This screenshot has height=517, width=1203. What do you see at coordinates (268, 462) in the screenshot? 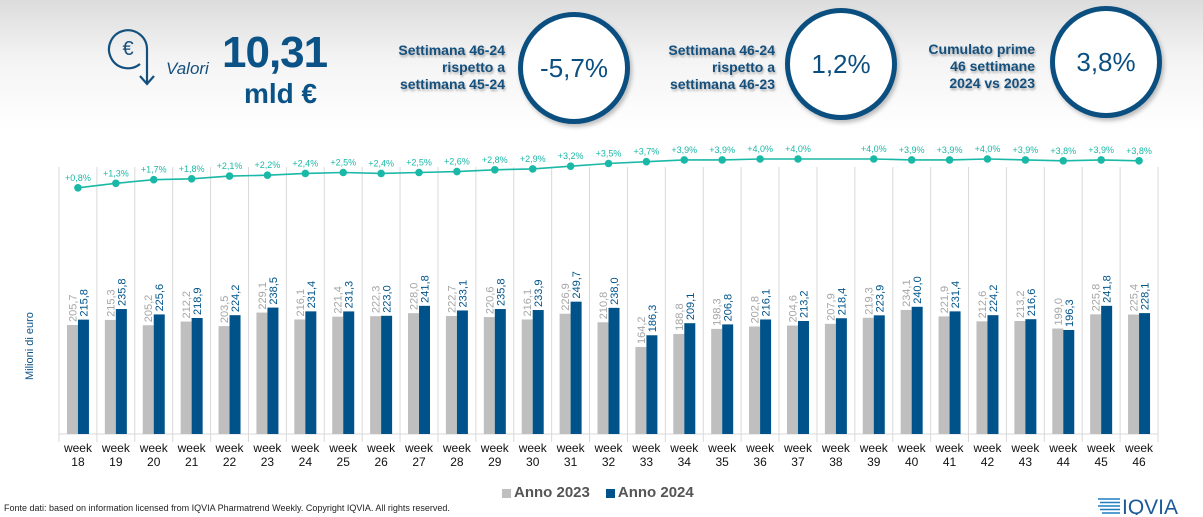
I see `x-tick-label: 23` at bounding box center [268, 462].